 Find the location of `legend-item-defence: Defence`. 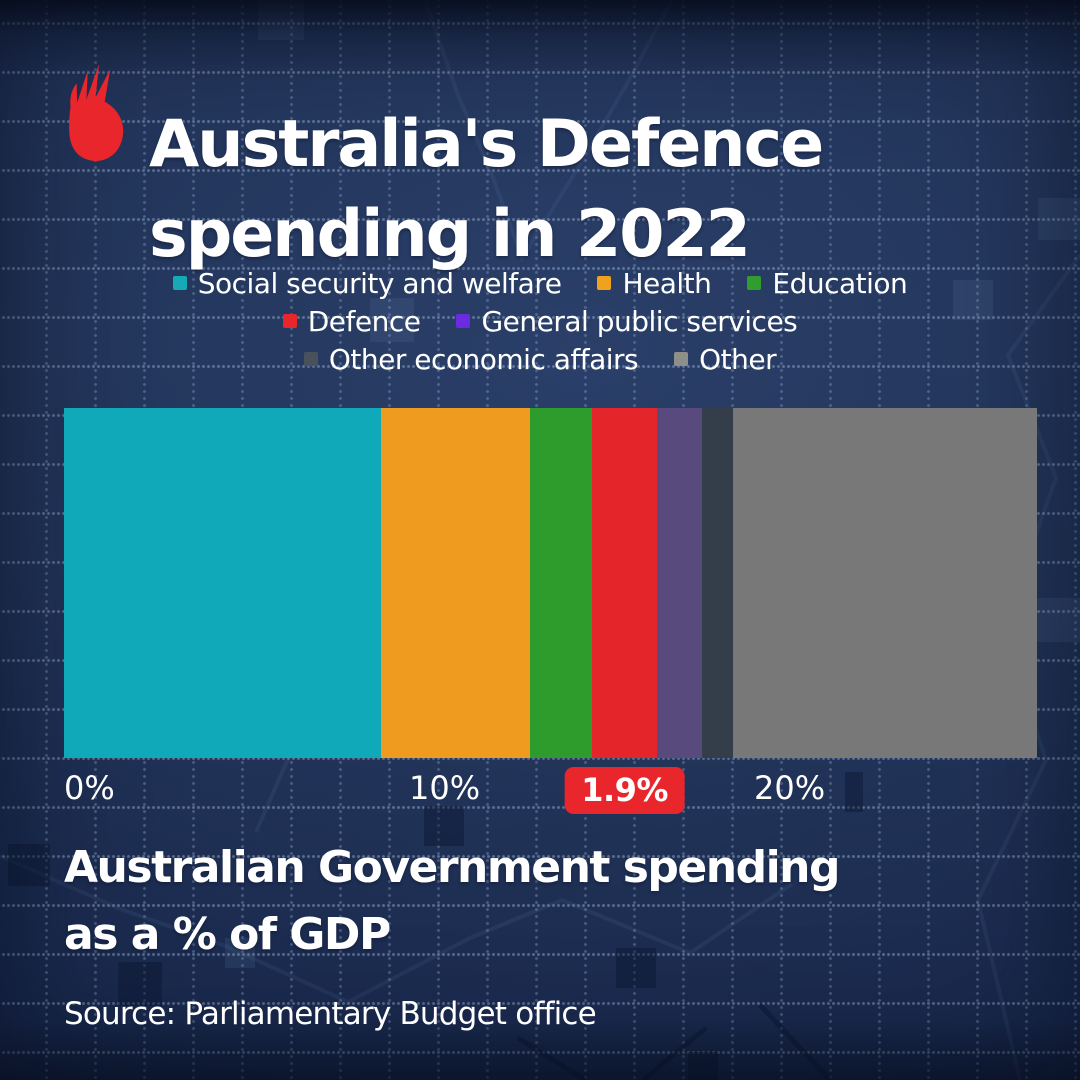

legend-item-defence: Defence is located at coordinates (351, 321).